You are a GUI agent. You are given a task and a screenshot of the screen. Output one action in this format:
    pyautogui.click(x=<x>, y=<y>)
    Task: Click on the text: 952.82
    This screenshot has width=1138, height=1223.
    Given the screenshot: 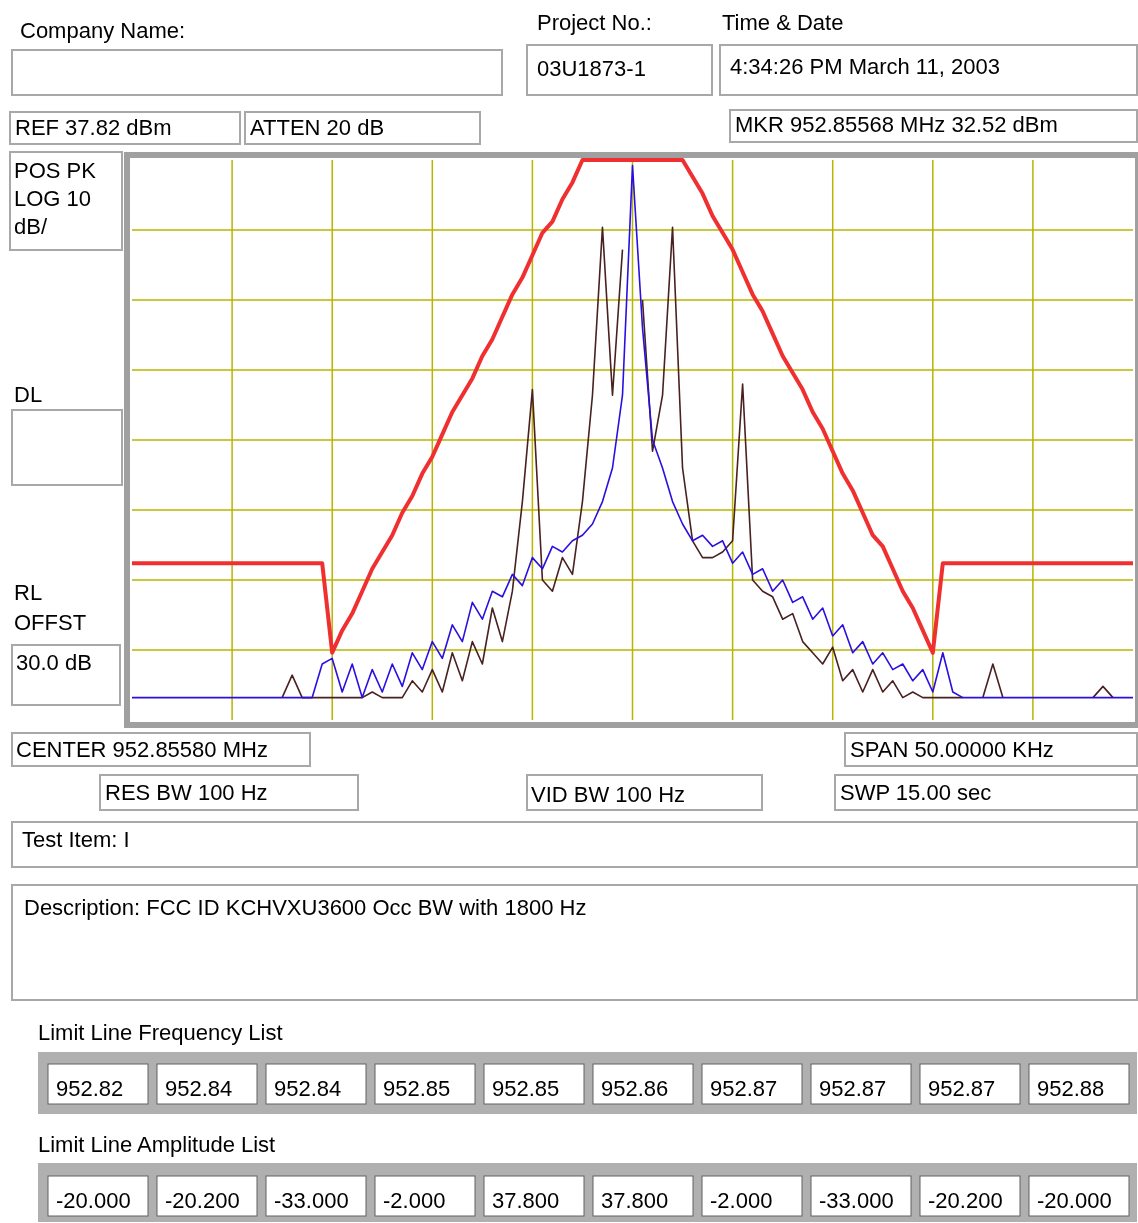 What is the action you would take?
    pyautogui.click(x=90, y=1088)
    